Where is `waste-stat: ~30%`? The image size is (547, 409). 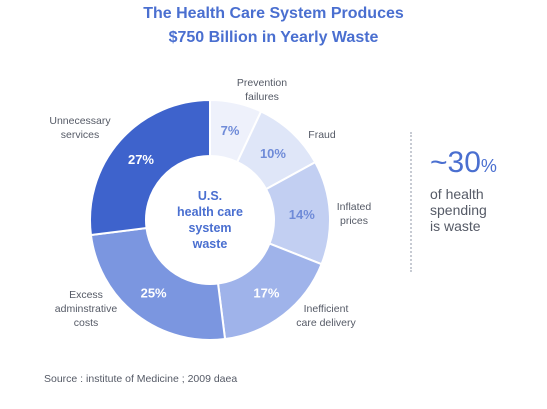 waste-stat: ~30% is located at coordinates (463, 164).